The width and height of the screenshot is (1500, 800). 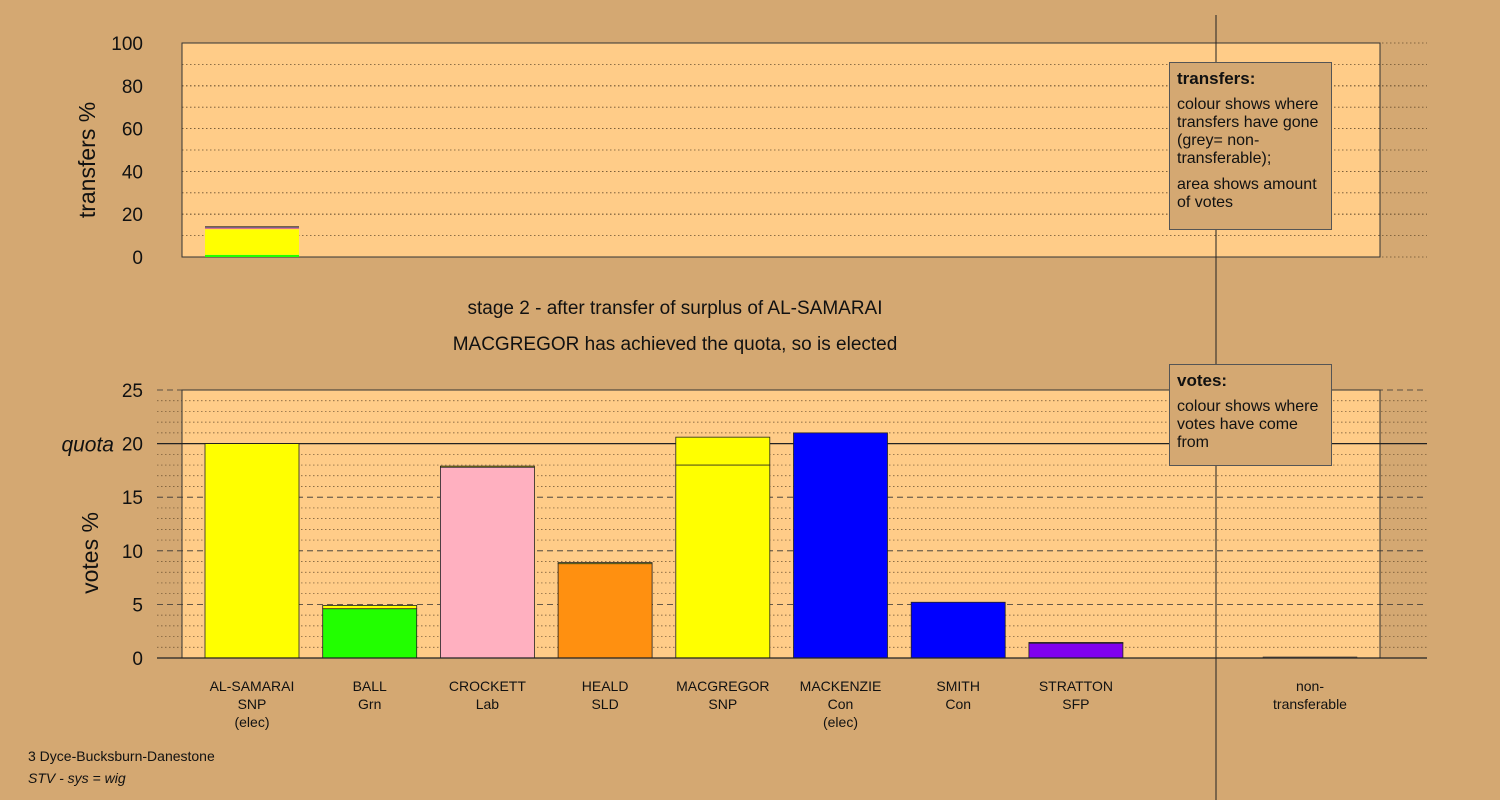 I want to click on candidate-party-label: Lab, so click(x=488, y=704).